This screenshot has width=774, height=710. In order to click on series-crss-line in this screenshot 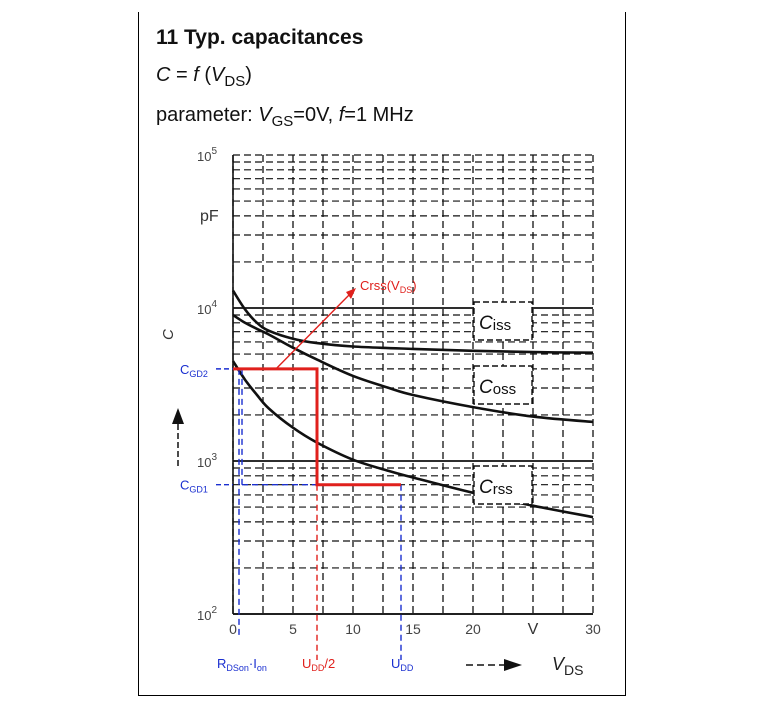, I will do `click(412, 439)`.